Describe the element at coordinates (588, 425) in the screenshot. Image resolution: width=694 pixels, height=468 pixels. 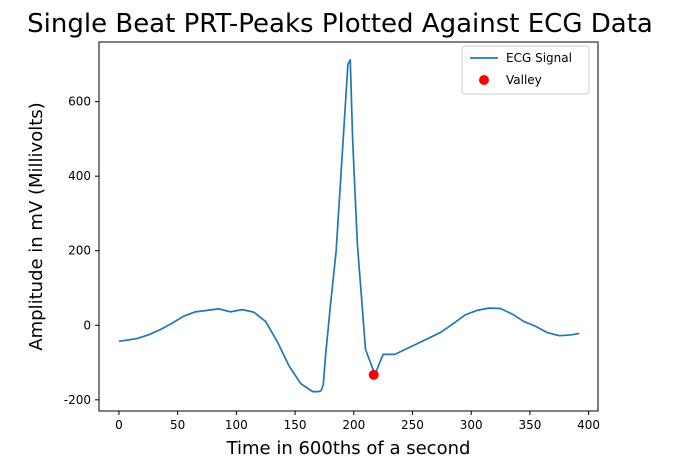
I see `x-tick-label: 400` at that location.